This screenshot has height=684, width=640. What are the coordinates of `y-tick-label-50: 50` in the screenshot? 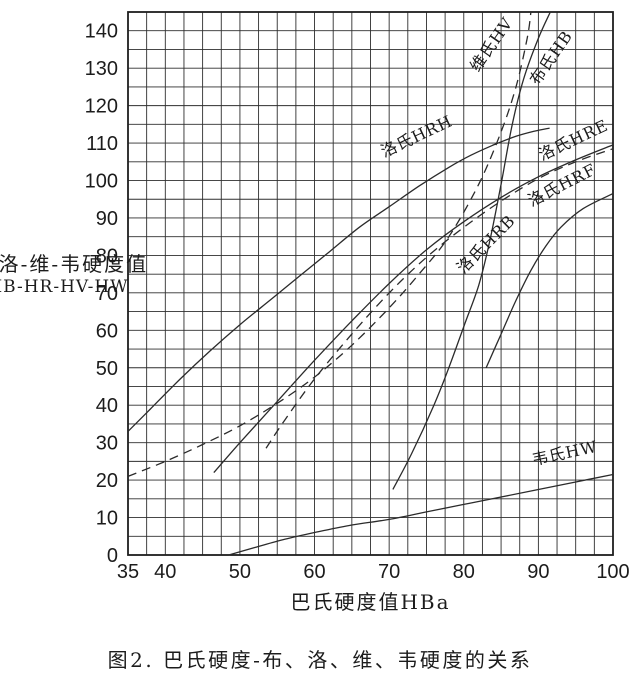 It's located at (107, 369).